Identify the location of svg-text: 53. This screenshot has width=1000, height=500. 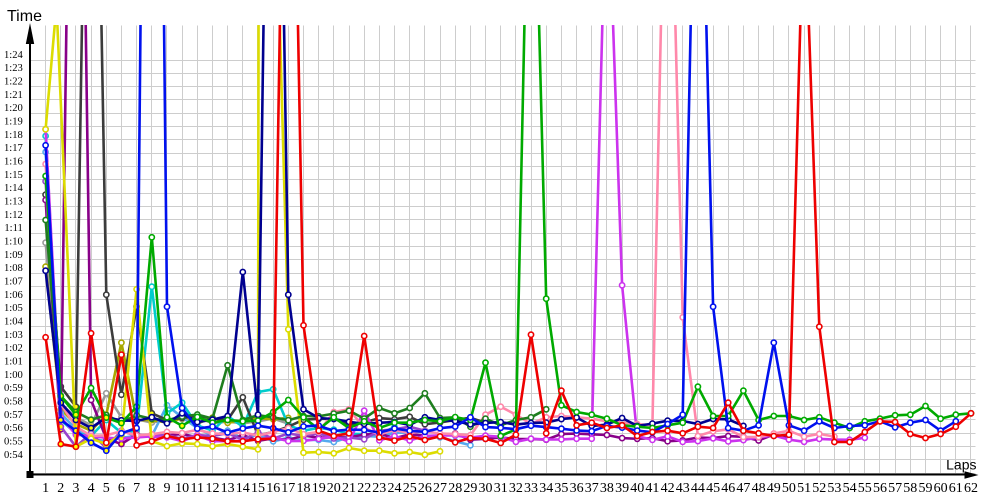
(834, 488).